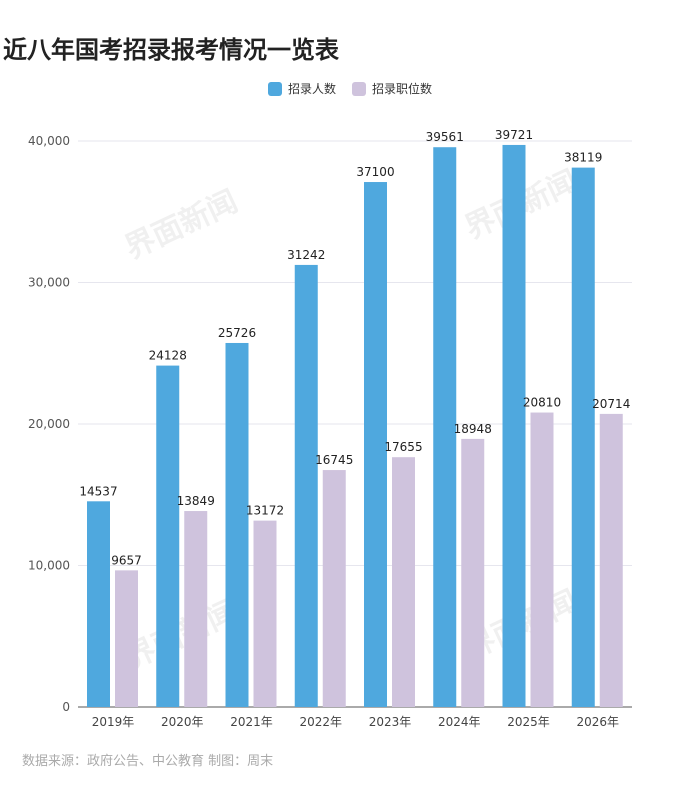  Describe the element at coordinates (148, 761) in the screenshot. I see `source-note: 数据来源：政府公告、中公教育 制图：周末` at that location.